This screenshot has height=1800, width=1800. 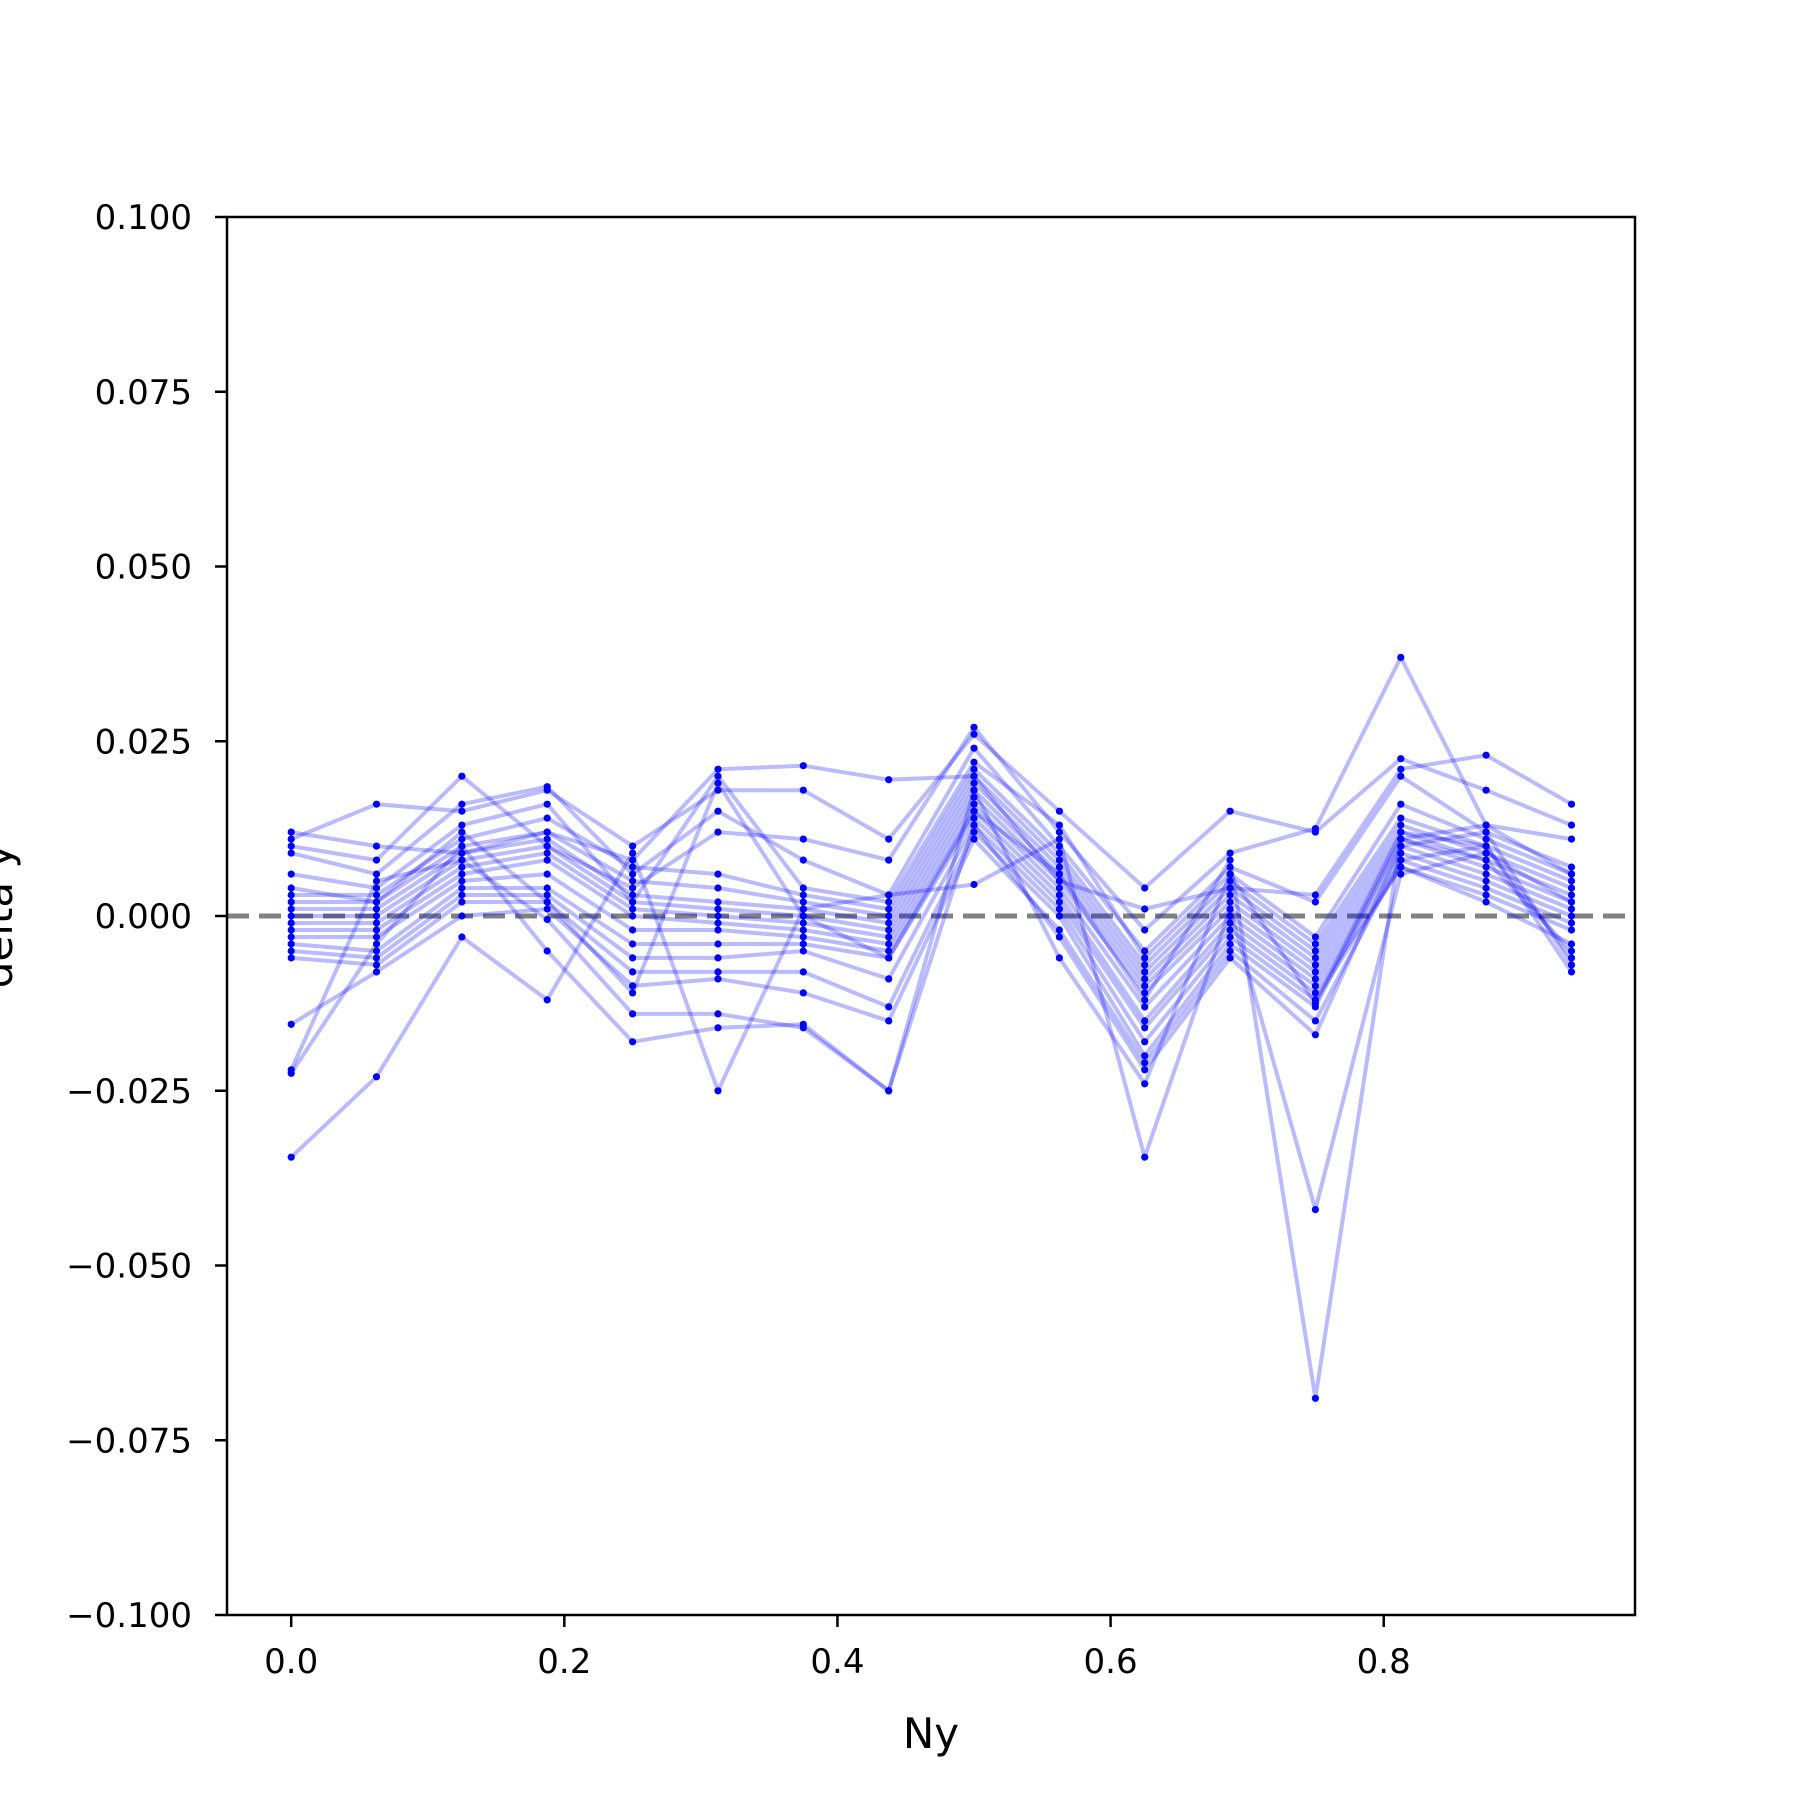 I want to click on y-tick-label: 0.000, so click(x=143, y=917).